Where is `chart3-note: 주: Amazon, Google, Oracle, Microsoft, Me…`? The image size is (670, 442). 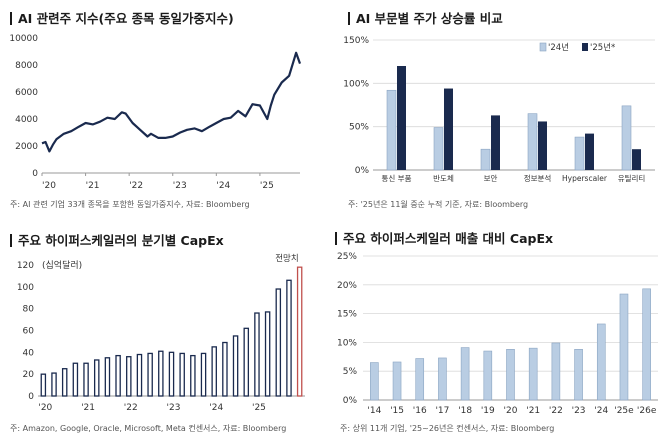 chart3-note: 주: Amazon, Google, Oracle, Microsoft, Me… is located at coordinates (148, 428).